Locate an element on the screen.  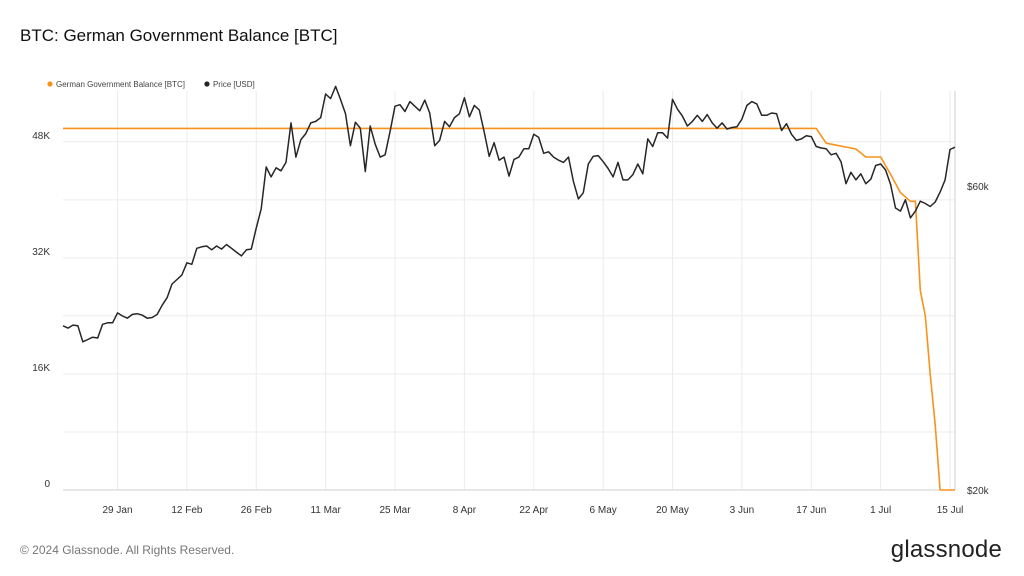
x-tick-label: 3 Jun is located at coordinates (742, 510).